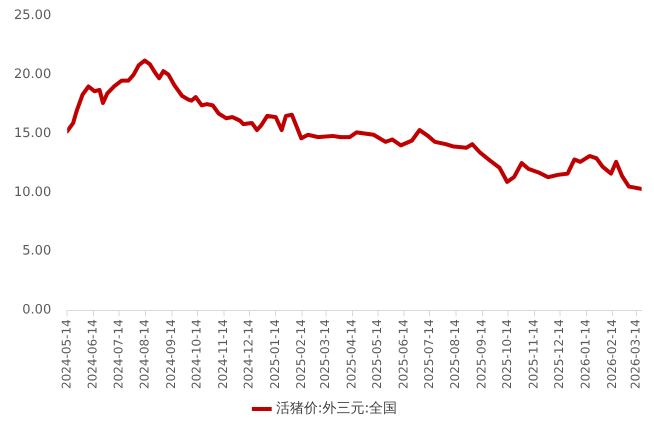  Describe the element at coordinates (533, 354) in the screenshot. I see `x-tick-label: 2025-11-14` at that location.